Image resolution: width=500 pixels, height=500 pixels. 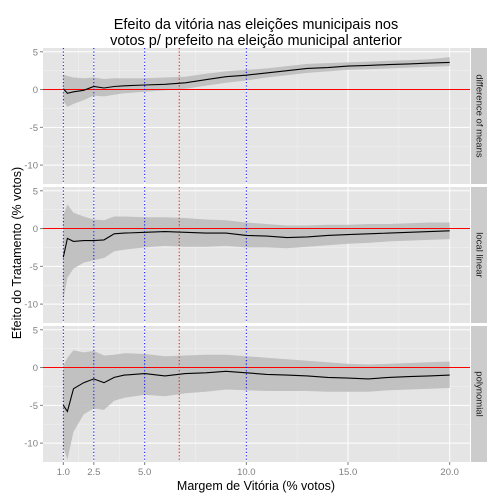 What do you see at coordinates (258, 470) in the screenshot?
I see `x-axis: 1.0 2.5 5.0 10.0 15.0 20.0` at bounding box center [258, 470].